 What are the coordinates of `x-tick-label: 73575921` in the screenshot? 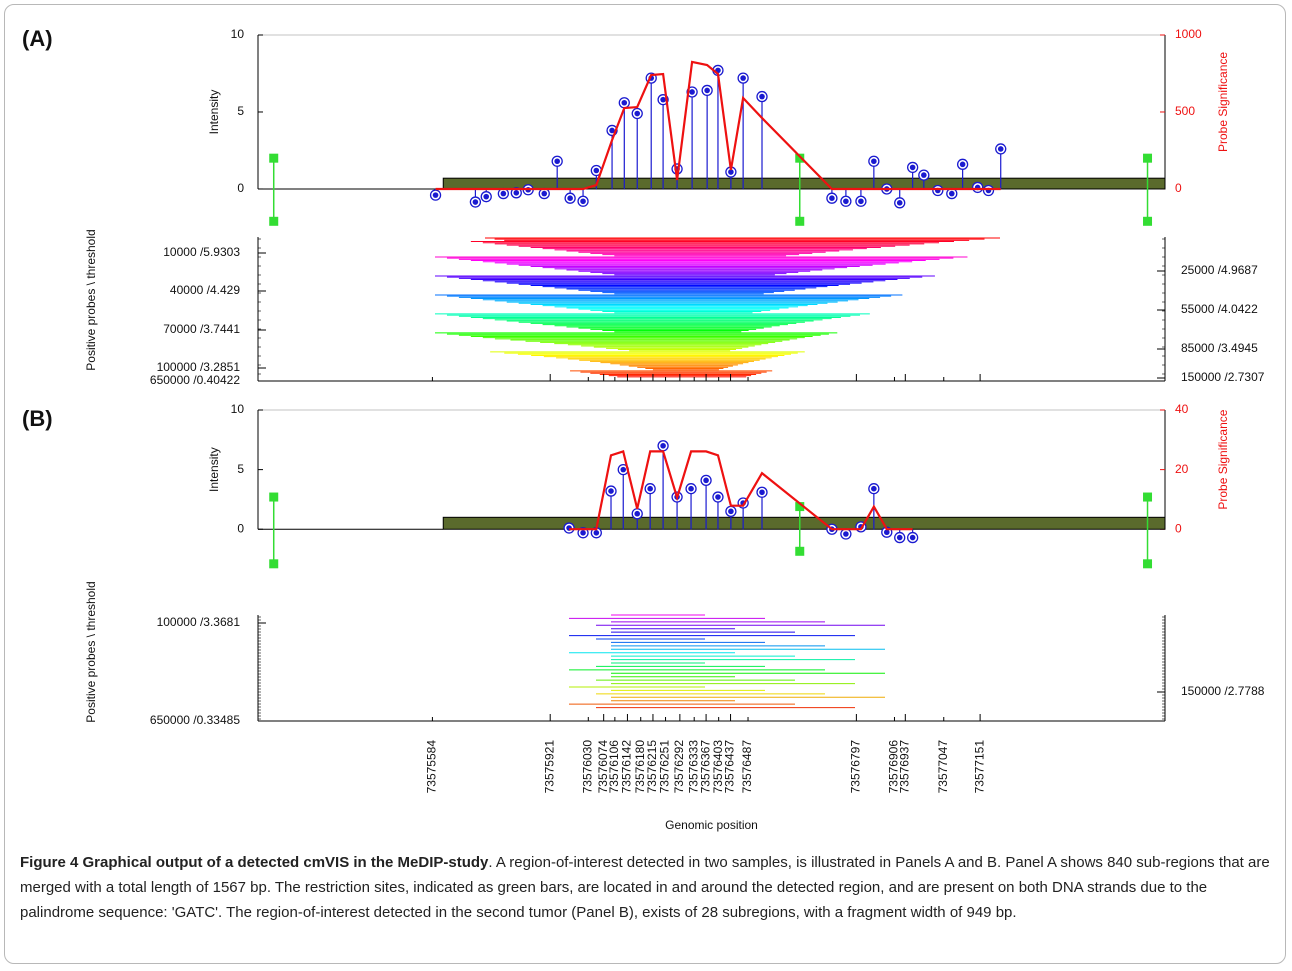 It's located at (549, 767).